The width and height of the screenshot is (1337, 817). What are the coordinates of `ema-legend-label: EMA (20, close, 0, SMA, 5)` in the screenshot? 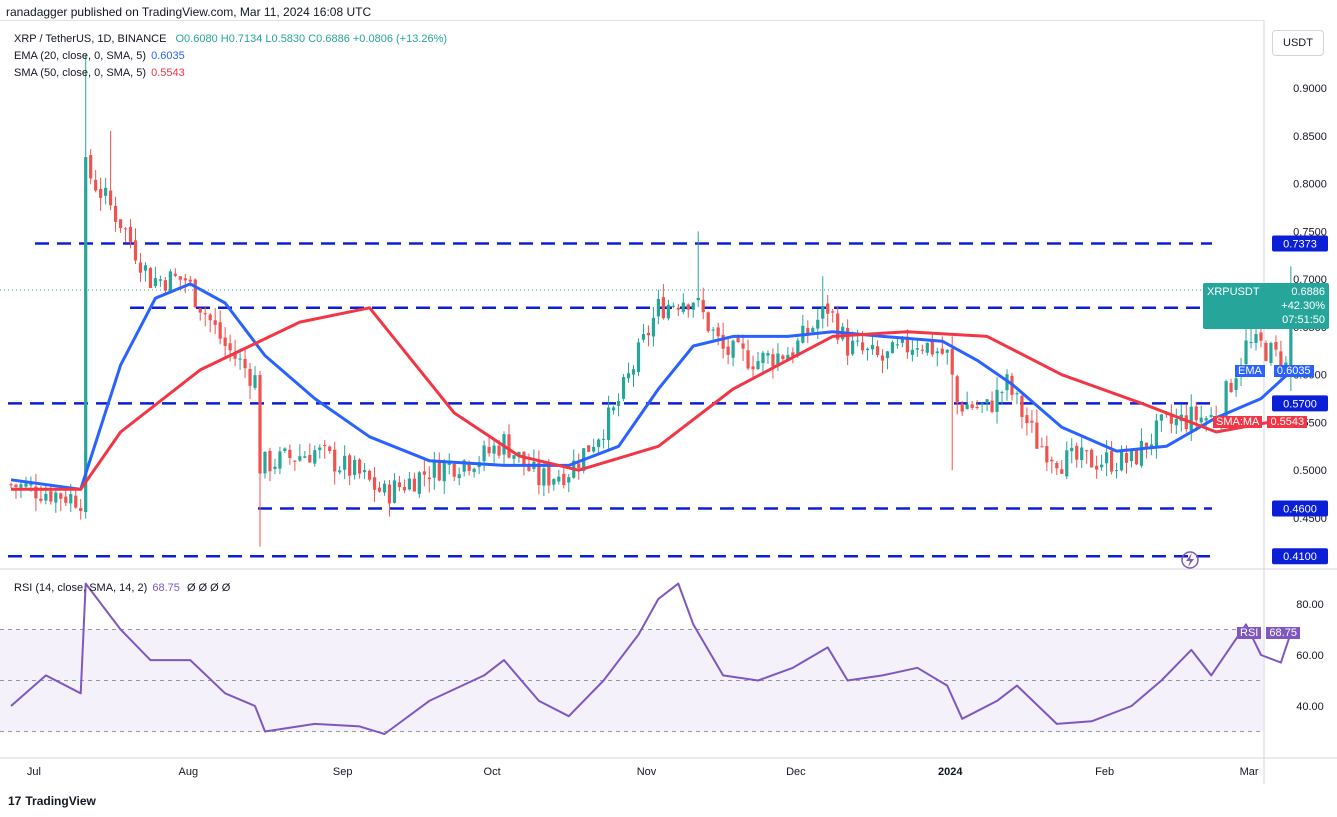 It's located at (80, 56).